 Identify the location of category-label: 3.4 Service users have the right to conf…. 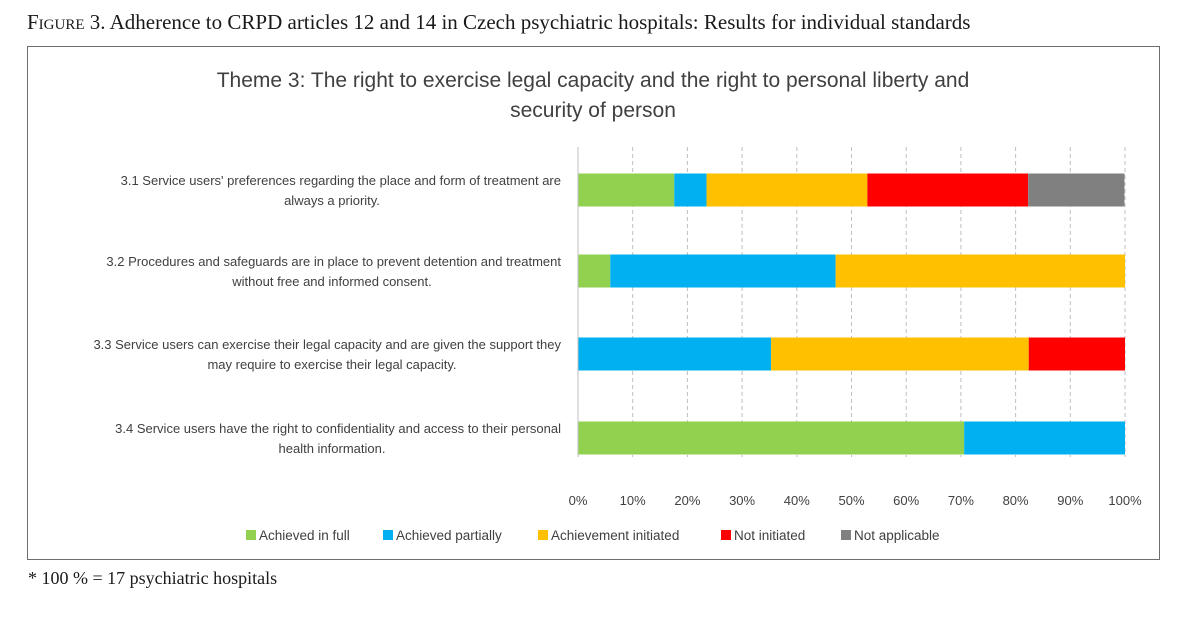
(338, 428).